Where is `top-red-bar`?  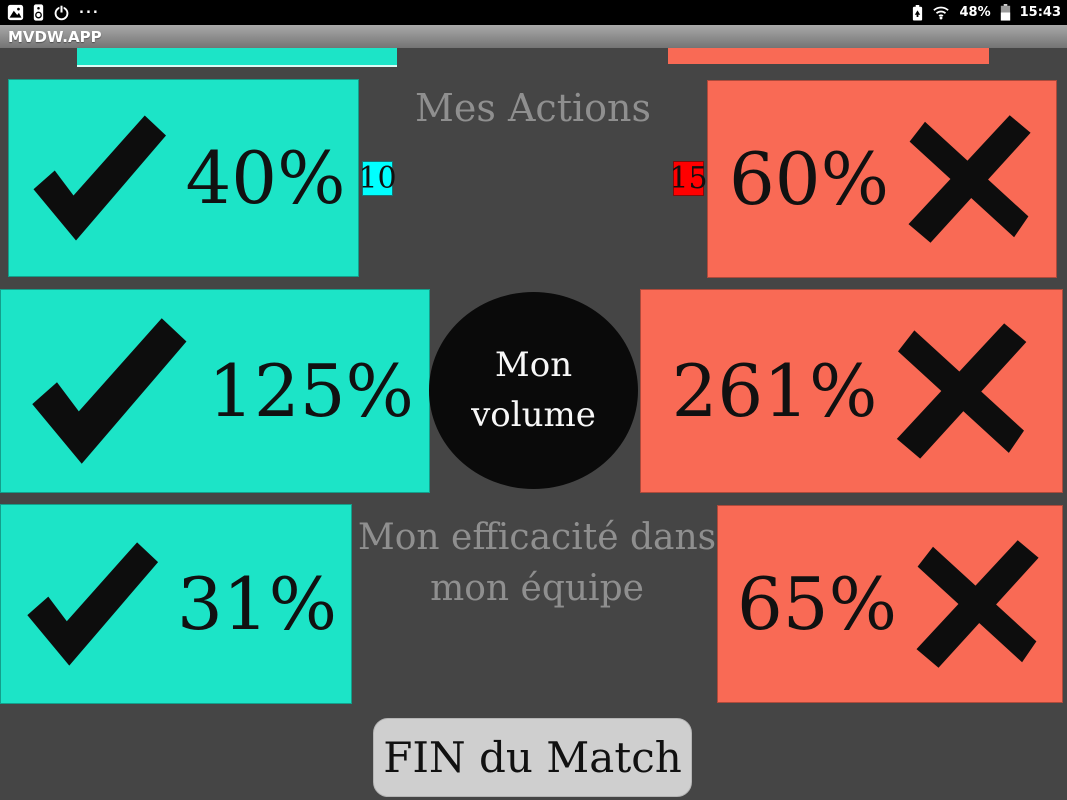
top-red-bar is located at coordinates (828, 56).